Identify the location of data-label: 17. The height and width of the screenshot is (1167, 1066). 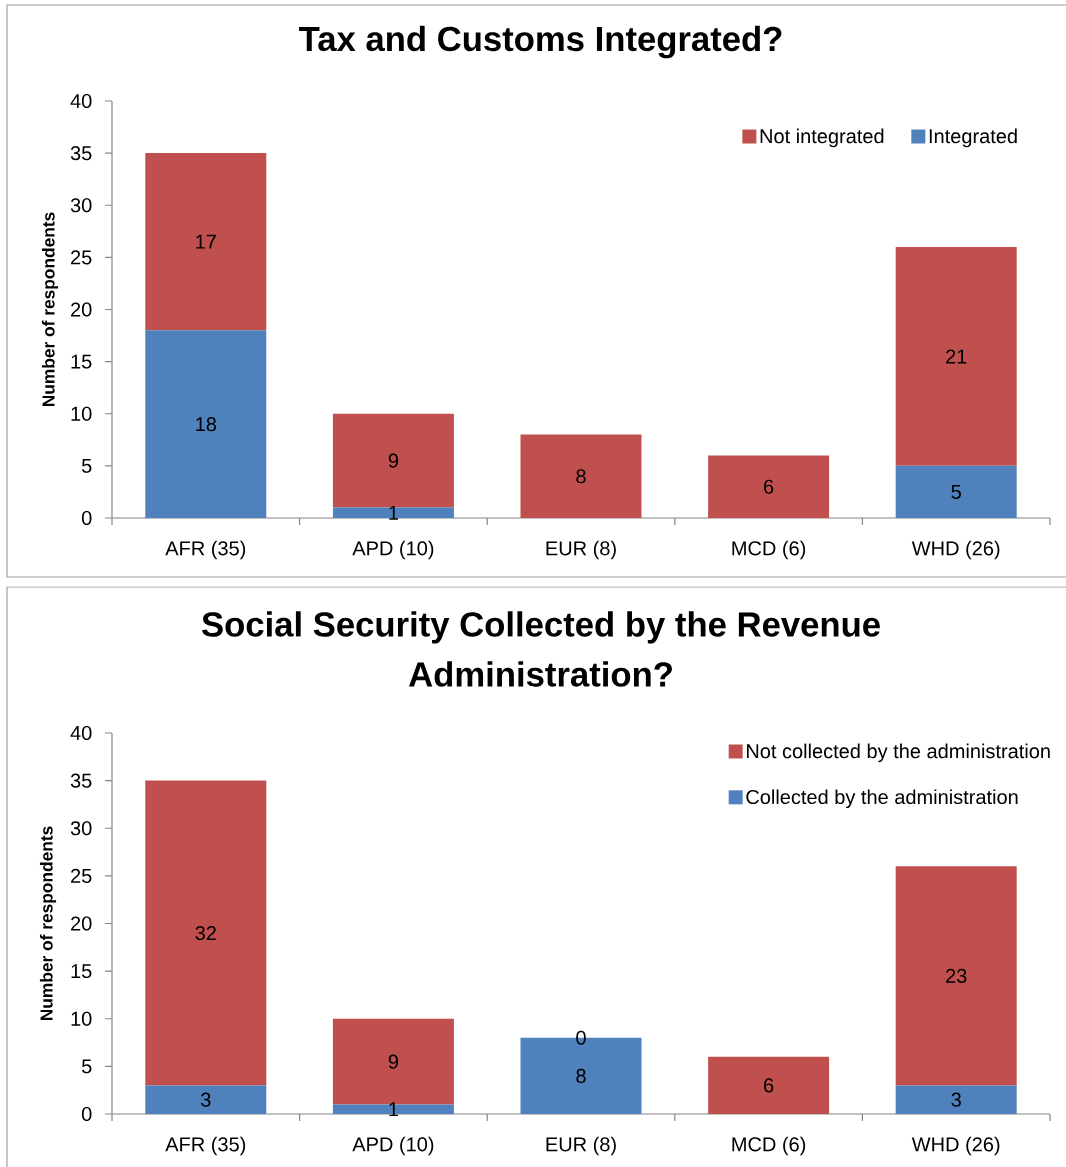
(206, 241).